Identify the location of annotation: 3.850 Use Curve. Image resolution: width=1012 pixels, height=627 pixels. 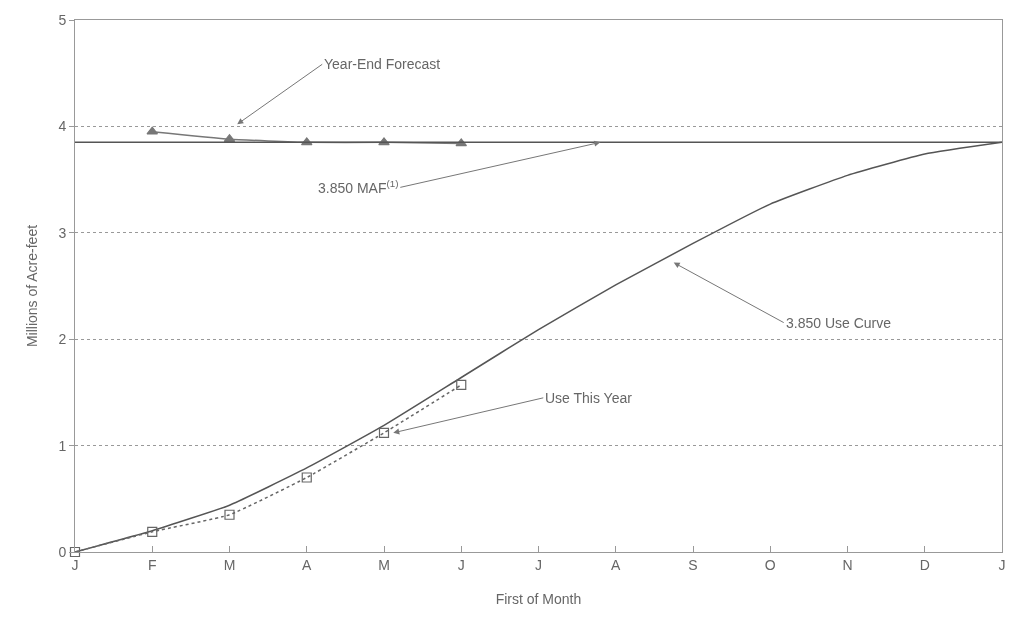
(839, 323).